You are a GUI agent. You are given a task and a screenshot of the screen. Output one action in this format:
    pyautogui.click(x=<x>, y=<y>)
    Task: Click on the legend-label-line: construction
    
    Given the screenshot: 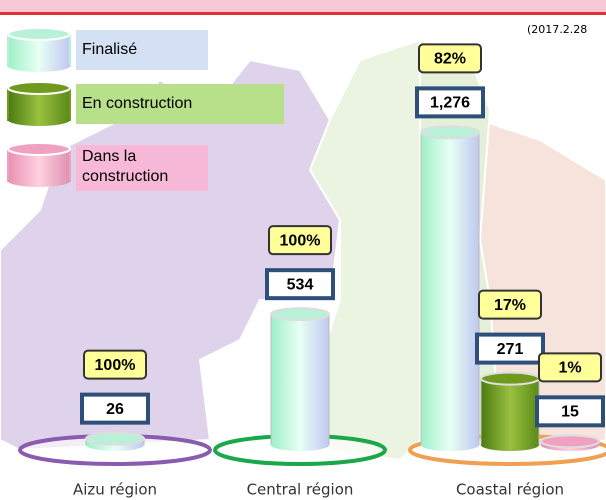 What is the action you would take?
    pyautogui.click(x=125, y=176)
    